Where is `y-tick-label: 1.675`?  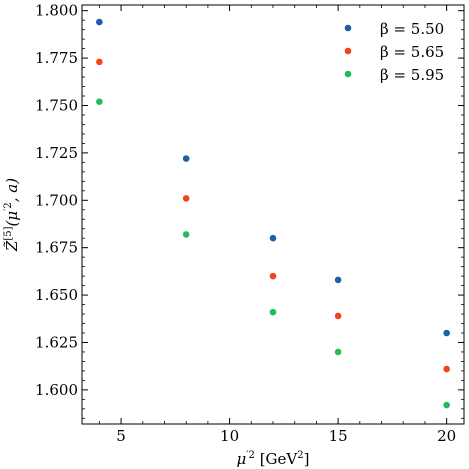 y-tick-label: 1.675 is located at coordinates (56, 248).